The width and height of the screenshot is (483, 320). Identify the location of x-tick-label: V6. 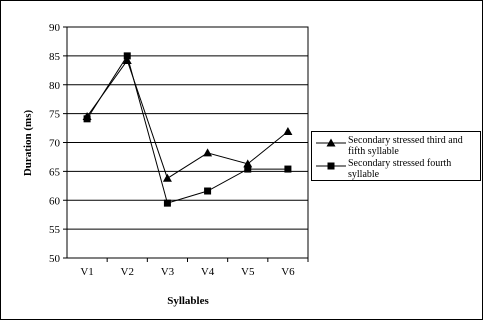
(288, 272).